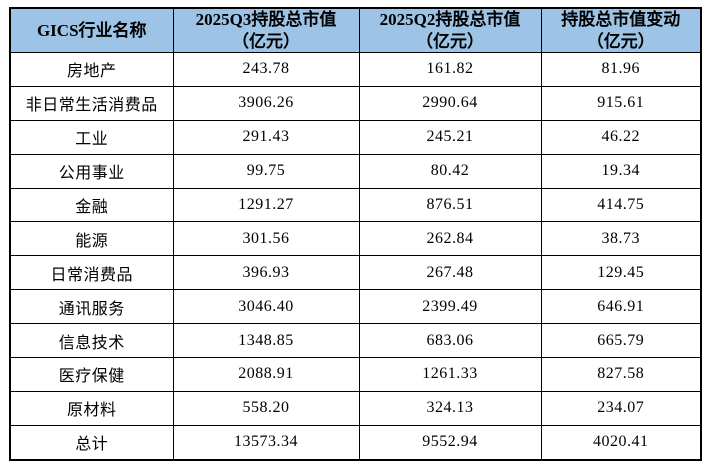 This screenshot has width=707, height=474. I want to click on q3-cap-cell: 243.78, so click(266, 69).